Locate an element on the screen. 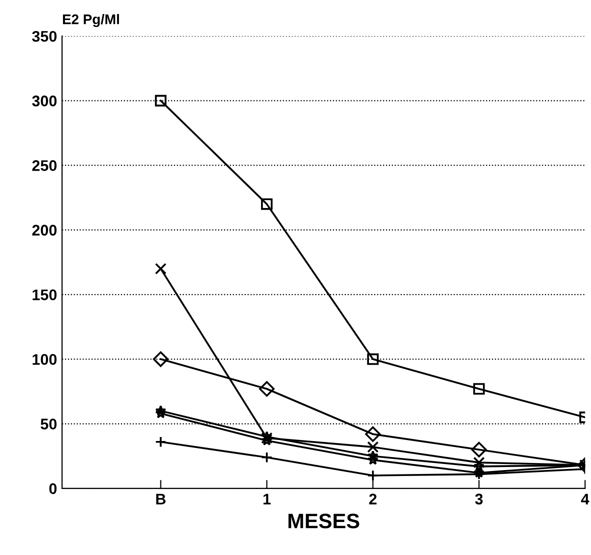 The image size is (591, 555). y-tick-label: 0 is located at coordinates (53, 488).